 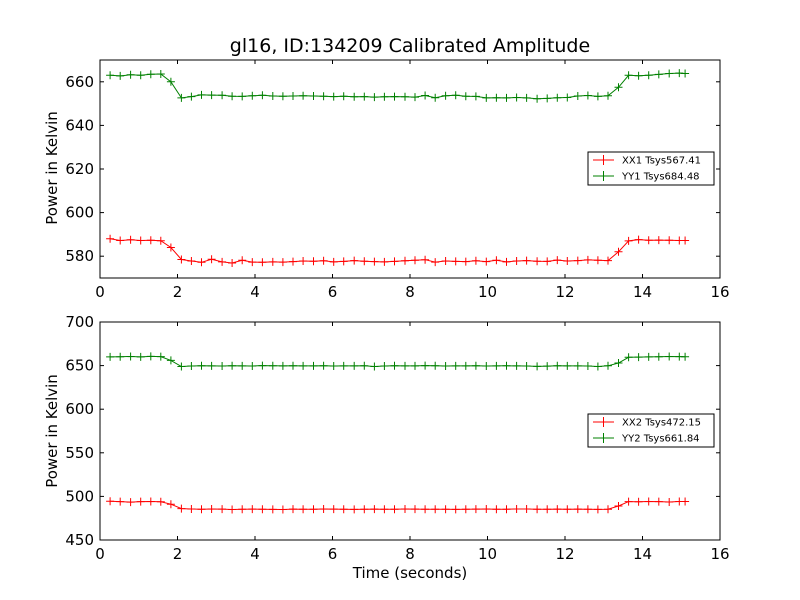 What do you see at coordinates (79, 366) in the screenshot?
I see `chart-bottom-y-tick-label: 650` at bounding box center [79, 366].